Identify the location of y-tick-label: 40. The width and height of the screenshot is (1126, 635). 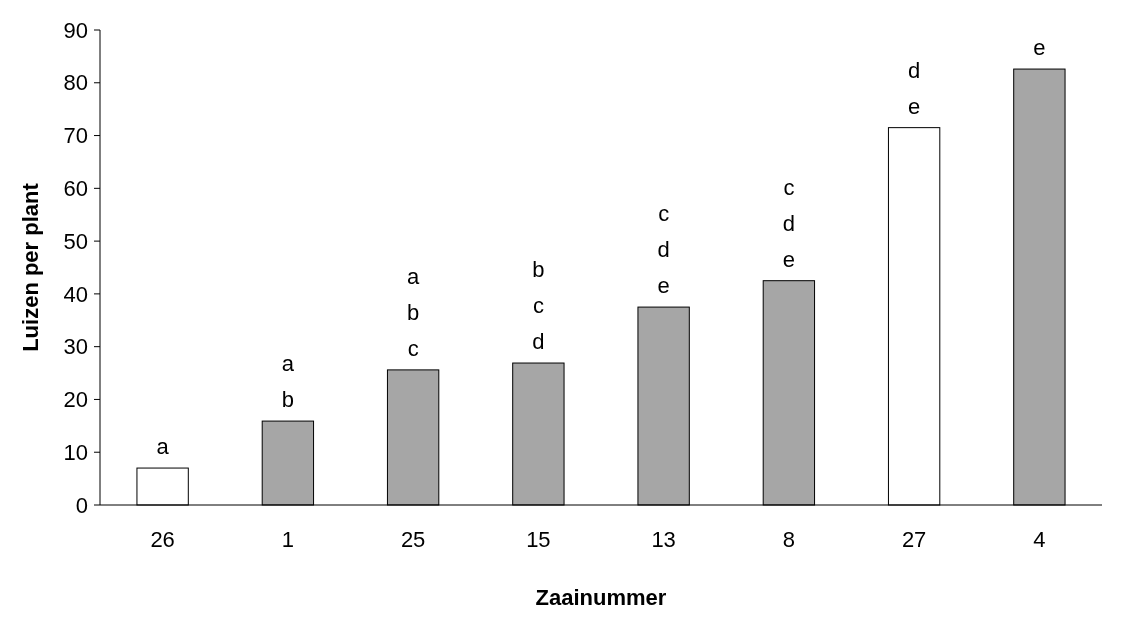
(75, 294).